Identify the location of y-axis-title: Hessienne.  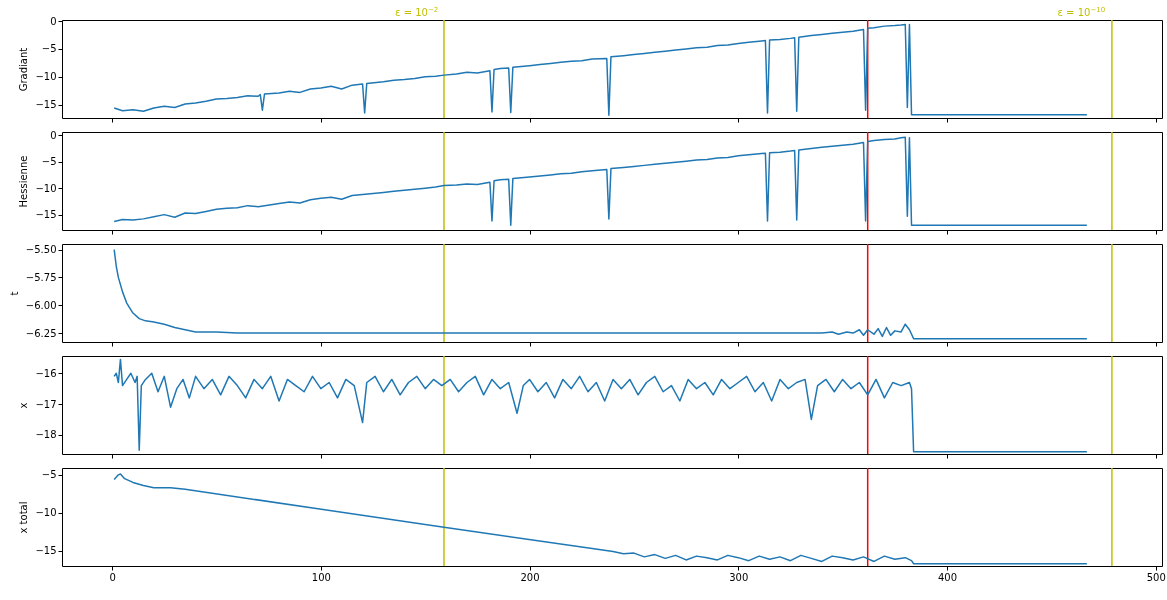
(24, 181).